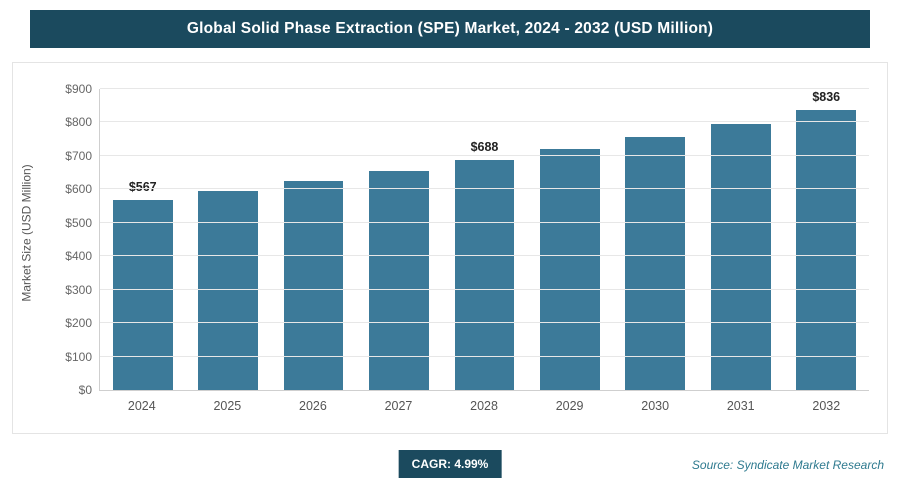 This screenshot has width=900, height=500. Describe the element at coordinates (826, 97) in the screenshot. I see `bar-value-label: $836` at that location.